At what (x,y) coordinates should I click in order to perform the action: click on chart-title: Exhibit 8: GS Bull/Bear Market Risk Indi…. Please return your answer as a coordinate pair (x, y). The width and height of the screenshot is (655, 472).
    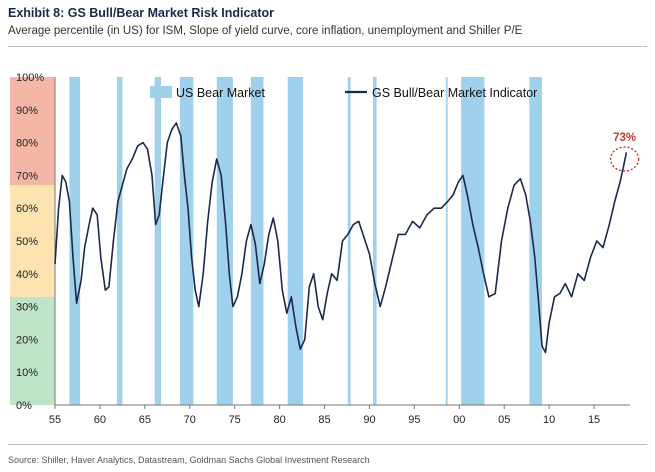
    Looking at the image, I should click on (141, 13).